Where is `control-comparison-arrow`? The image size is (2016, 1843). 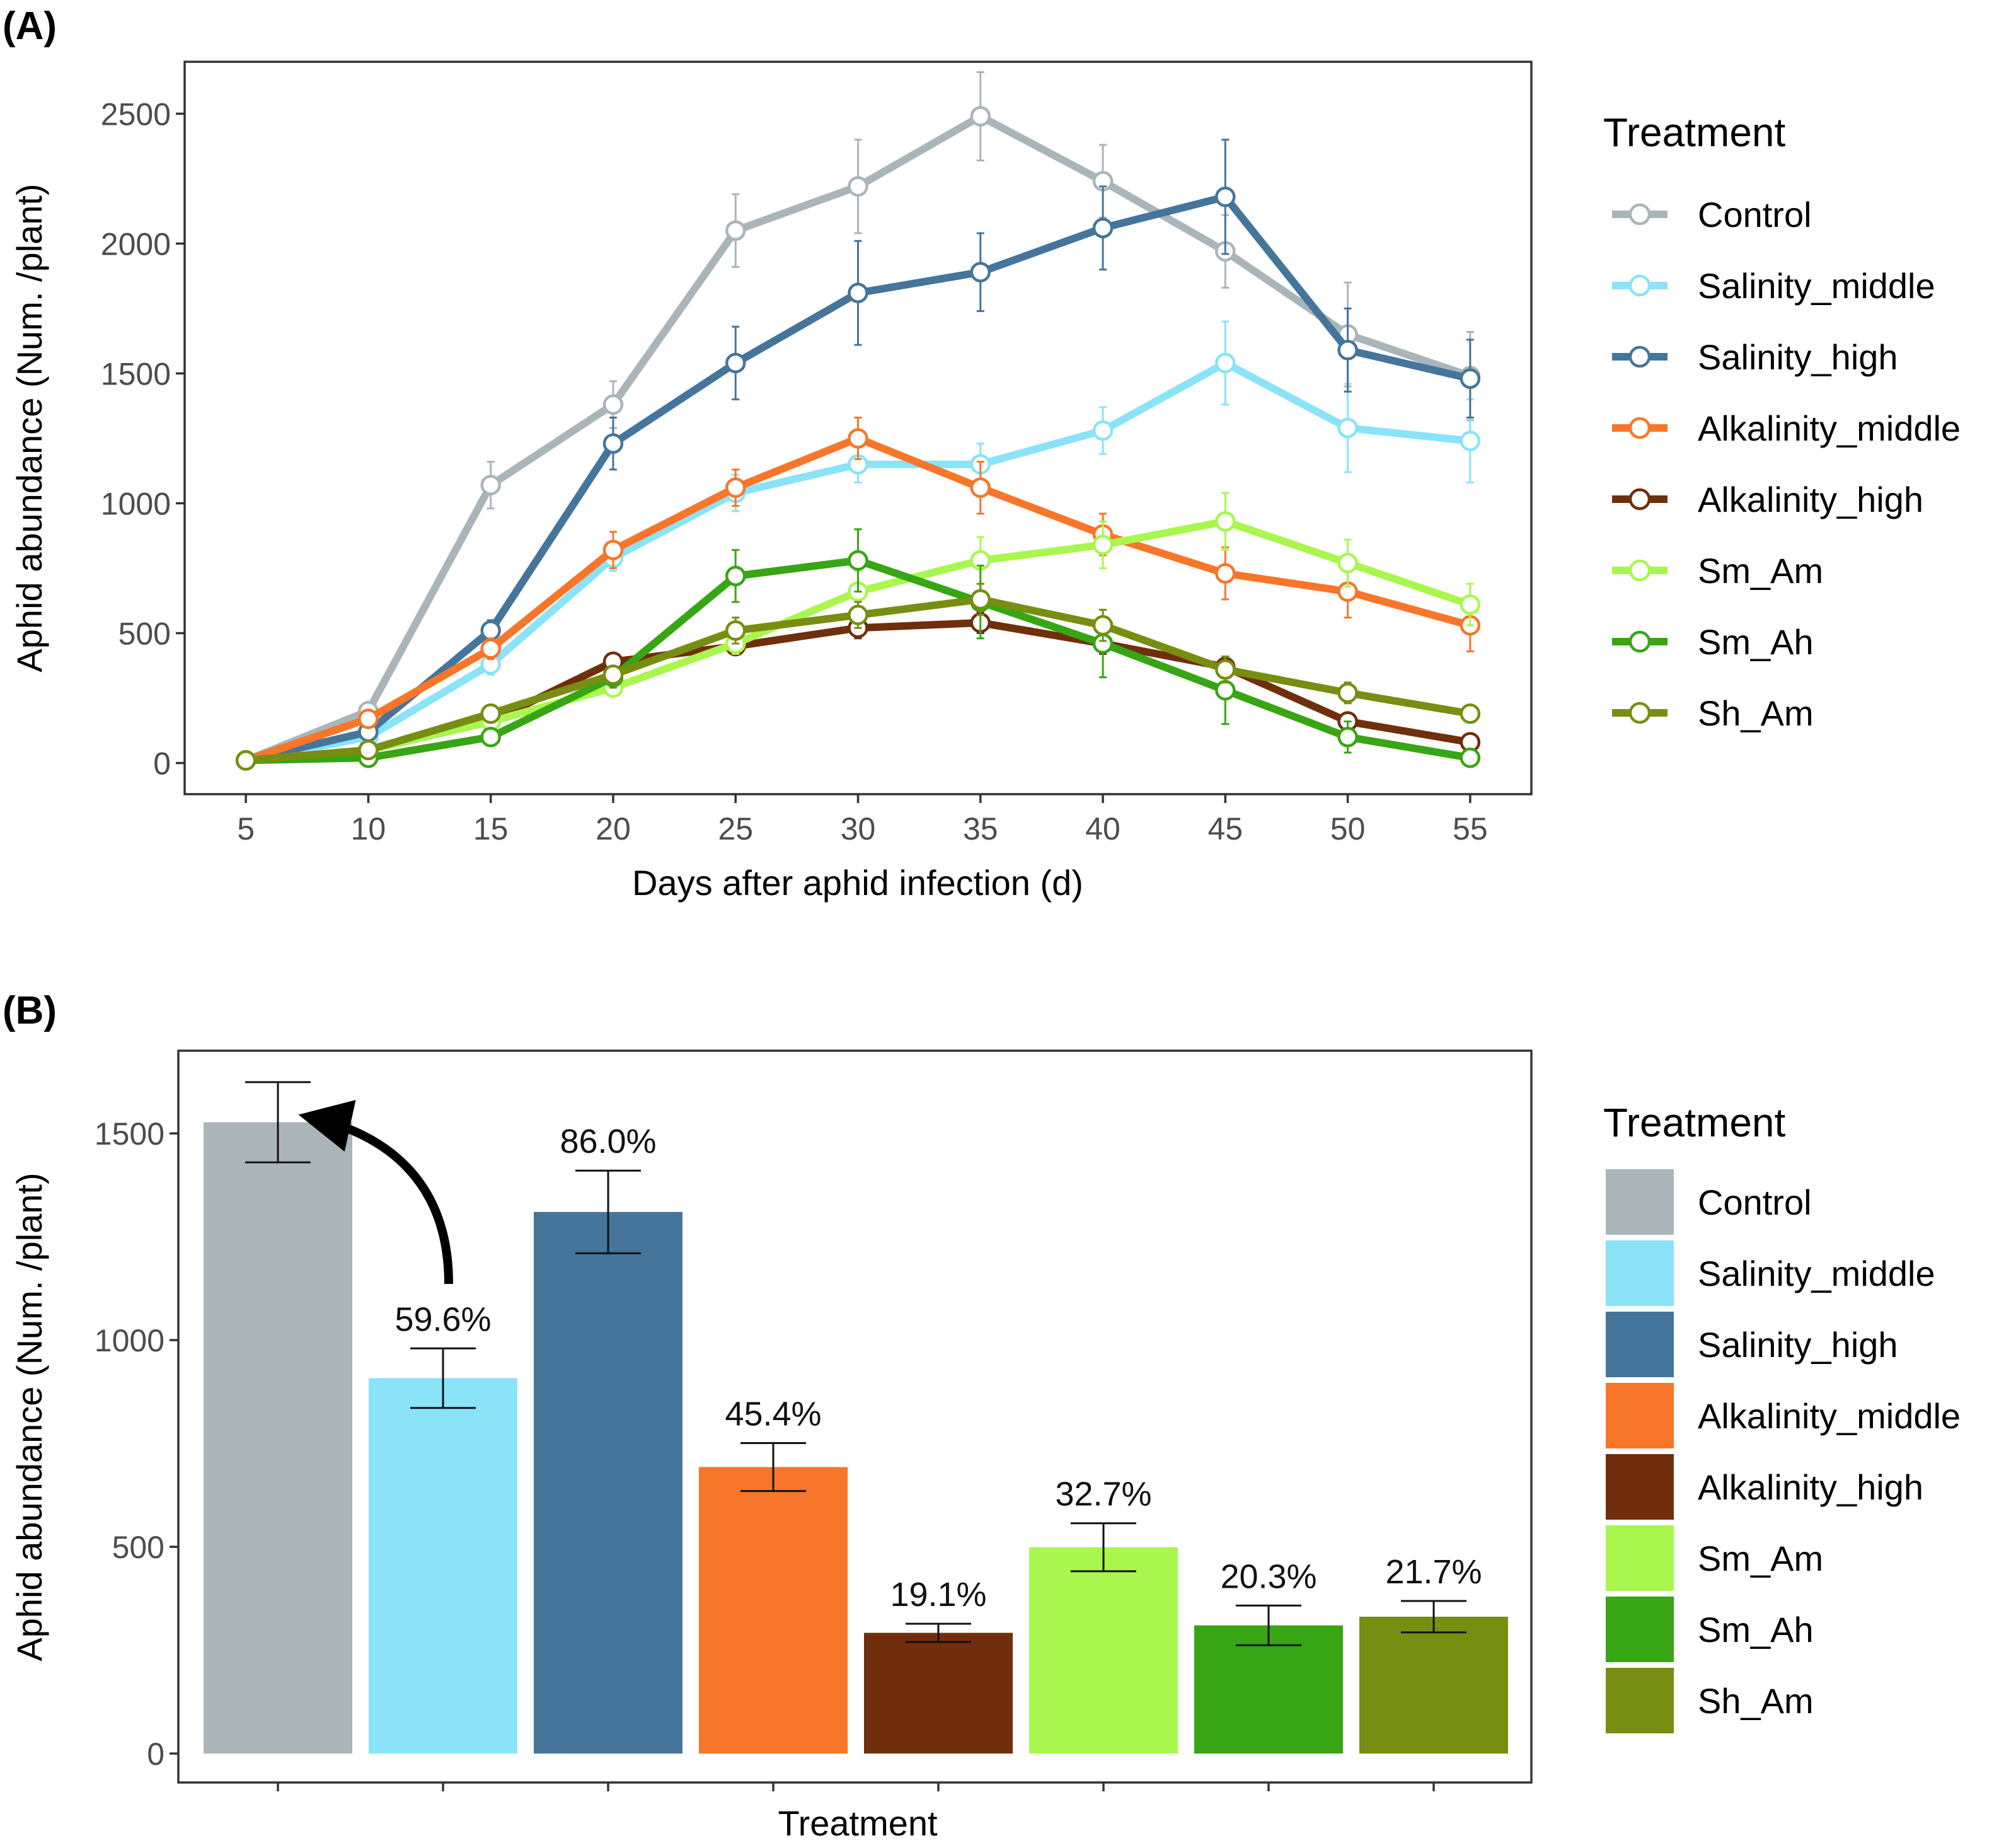 control-comparison-arrow is located at coordinates (375, 1192).